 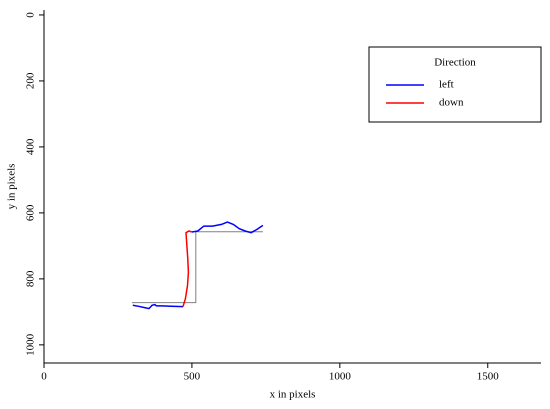 I want to click on x-tick-label: 0, so click(x=44, y=377).